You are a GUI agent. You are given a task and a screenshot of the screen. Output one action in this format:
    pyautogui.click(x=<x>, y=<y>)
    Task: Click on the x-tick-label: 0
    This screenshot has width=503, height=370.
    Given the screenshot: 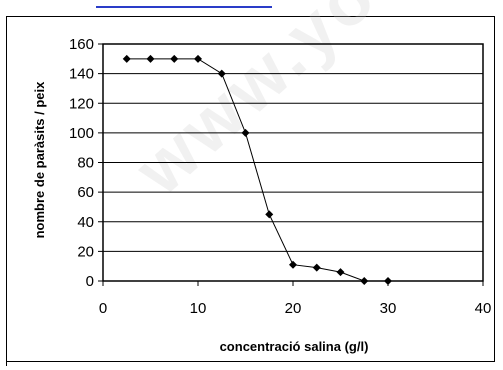 What is the action you would take?
    pyautogui.click(x=103, y=308)
    